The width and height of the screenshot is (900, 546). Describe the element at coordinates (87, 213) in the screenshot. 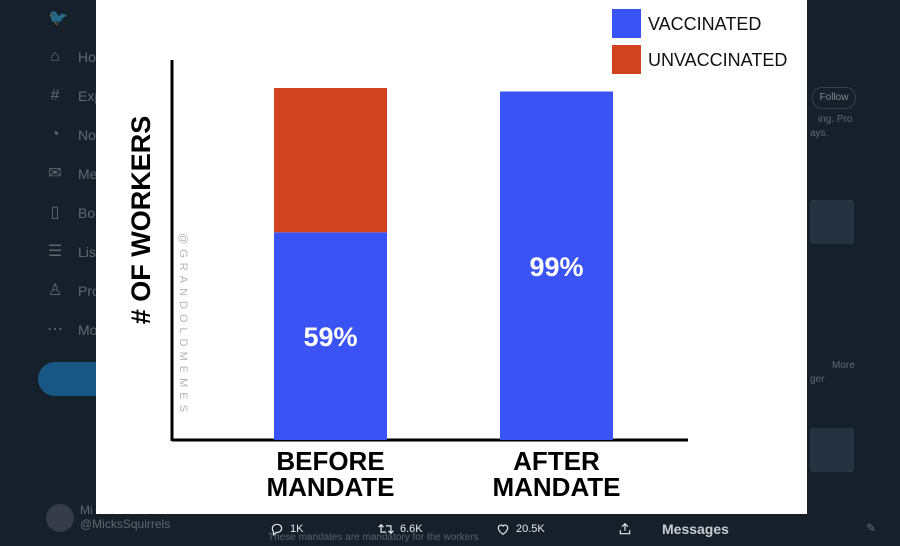

I see `sidebar-item-bookmarks: Bo` at that location.